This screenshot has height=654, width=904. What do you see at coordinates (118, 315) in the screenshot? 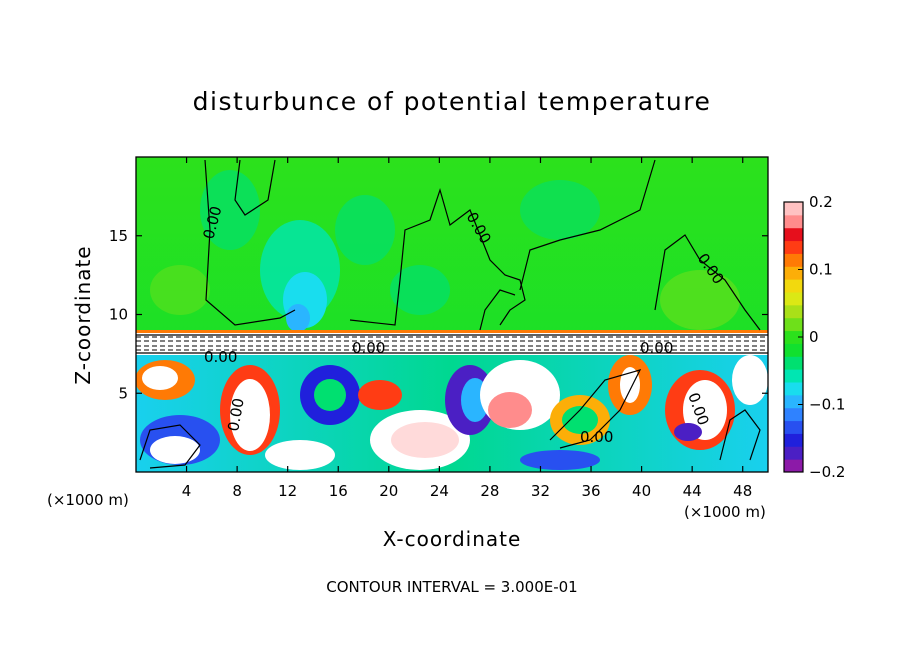
I see `y-tick-label: 10` at bounding box center [118, 315].